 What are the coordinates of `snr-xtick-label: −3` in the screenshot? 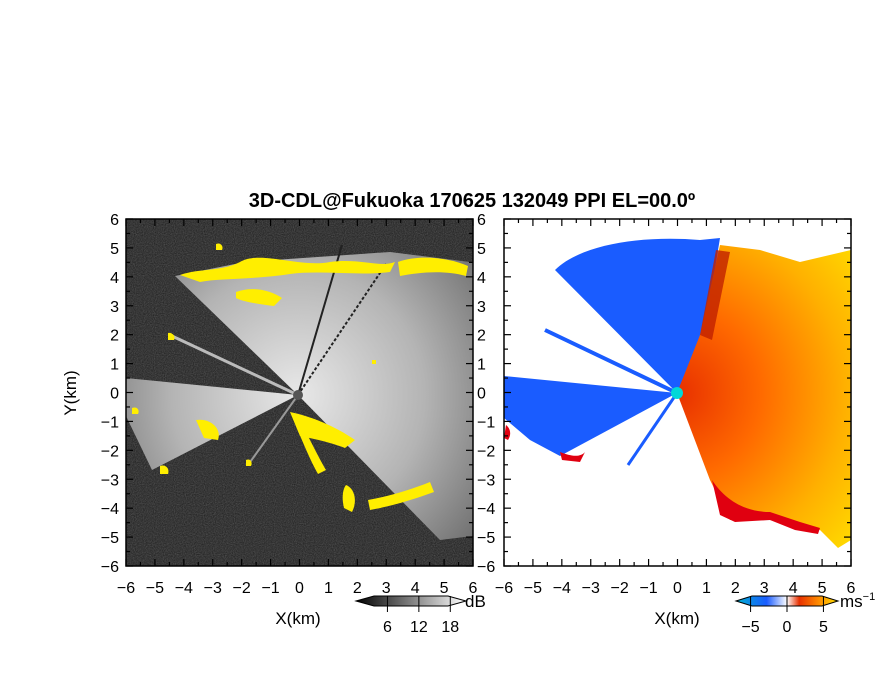 It's located at (213, 588).